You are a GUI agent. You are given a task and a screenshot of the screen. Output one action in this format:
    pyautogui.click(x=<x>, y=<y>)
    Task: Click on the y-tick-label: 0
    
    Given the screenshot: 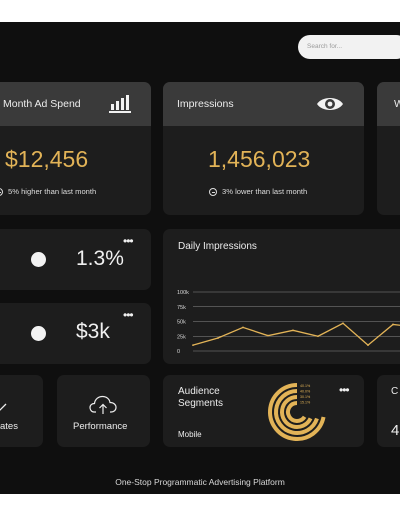 What is the action you would take?
    pyautogui.click(x=178, y=352)
    